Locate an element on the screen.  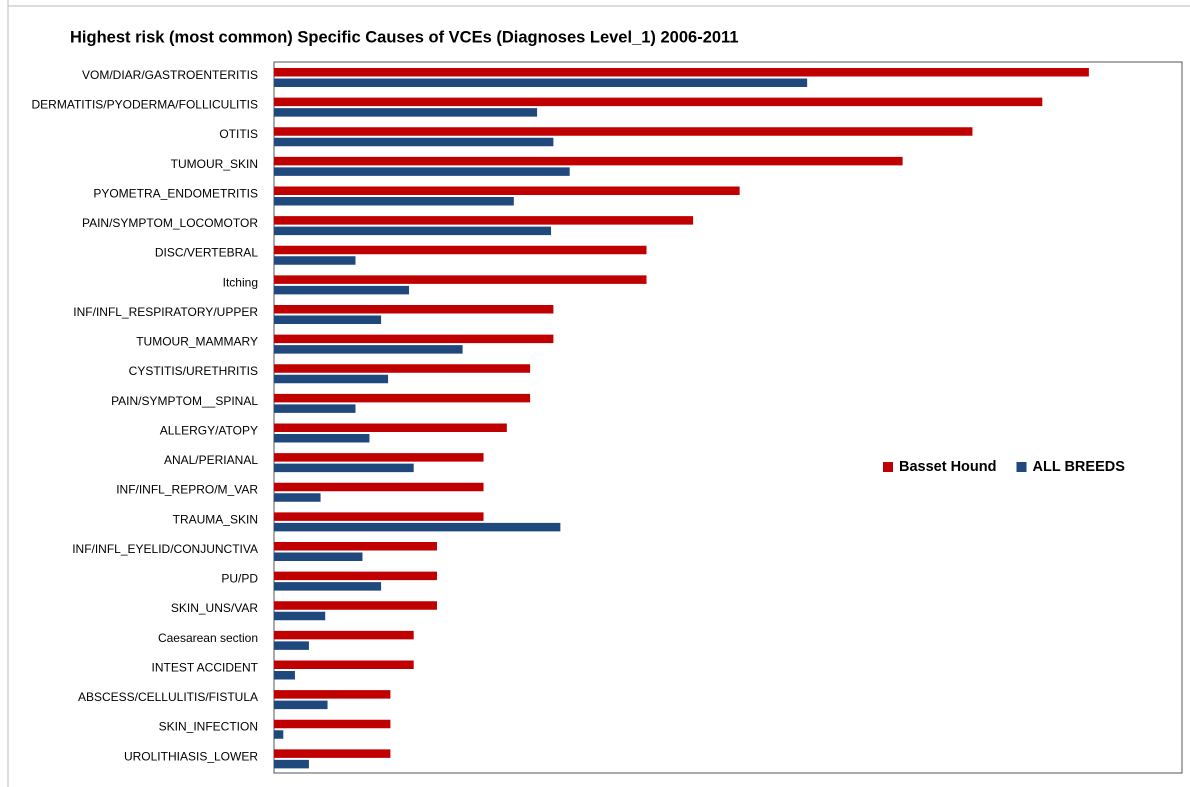
y-tick-label: UROLITHIASIS_LOWER is located at coordinates (191, 756).